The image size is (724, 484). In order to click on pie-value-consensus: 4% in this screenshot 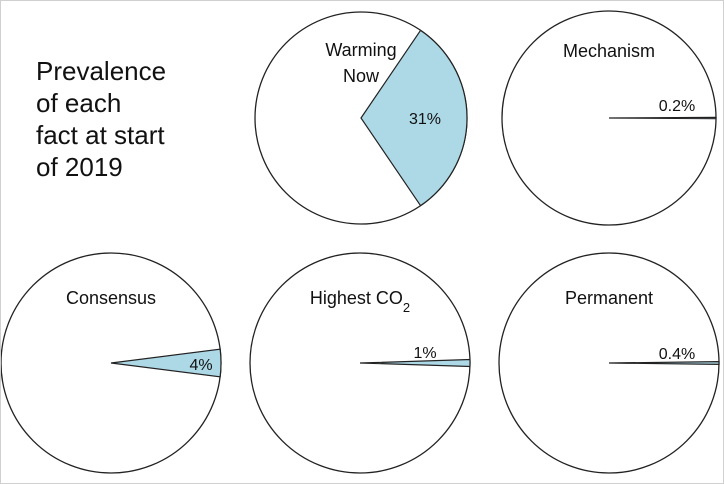, I will do `click(200, 365)`.